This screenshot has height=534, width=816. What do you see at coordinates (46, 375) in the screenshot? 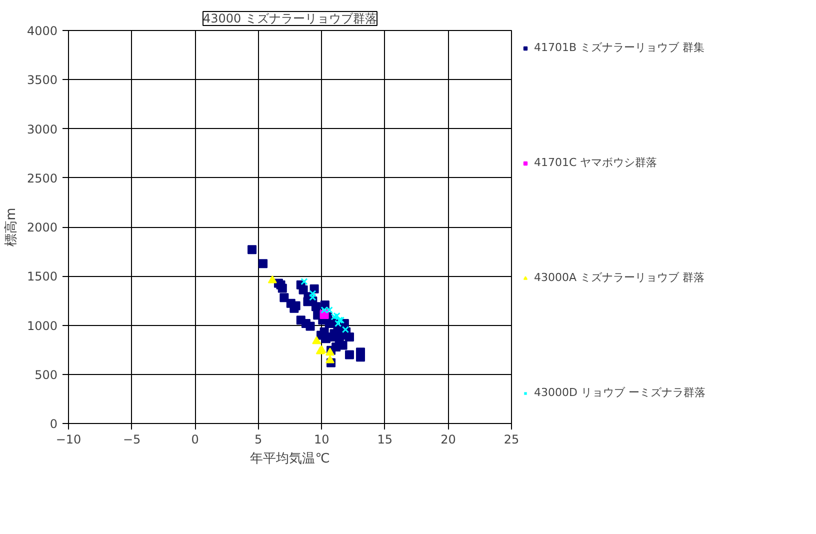
I see `y-tick-label: 500` at bounding box center [46, 375].